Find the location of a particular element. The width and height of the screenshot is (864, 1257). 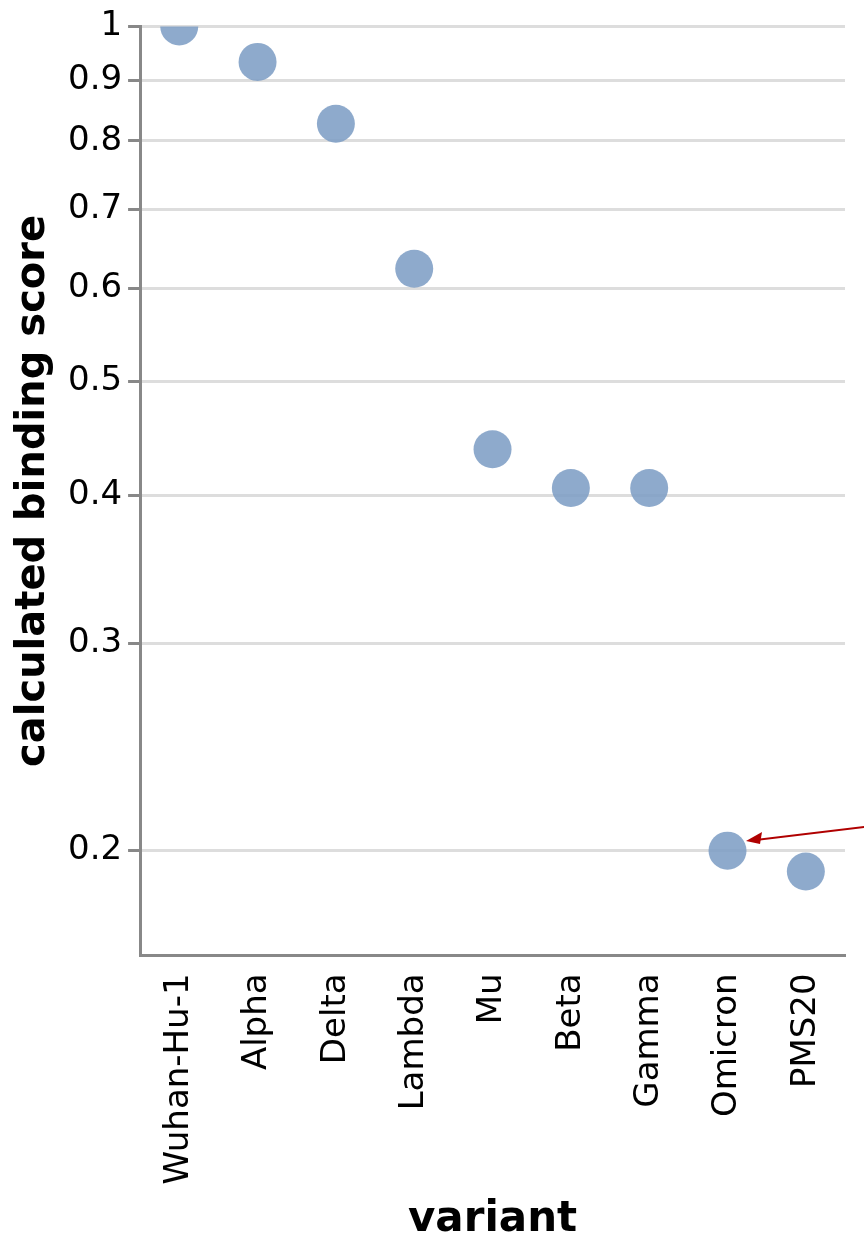

y-tick-label: 0.4 is located at coordinates (95, 492).